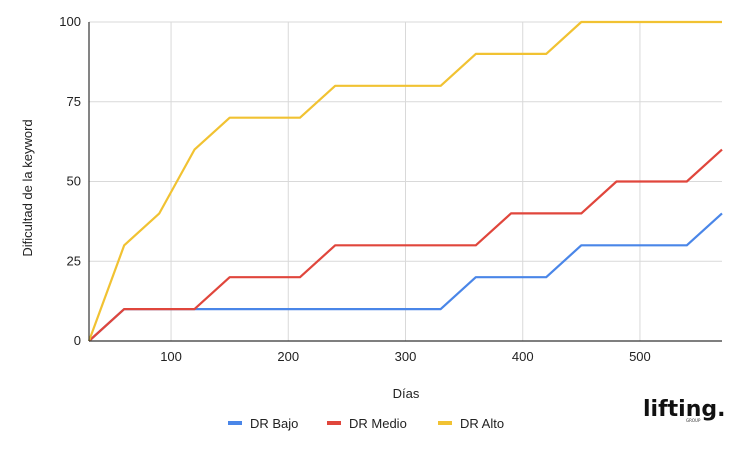 The image size is (740, 453). I want to click on x-tick-label: 500, so click(640, 356).